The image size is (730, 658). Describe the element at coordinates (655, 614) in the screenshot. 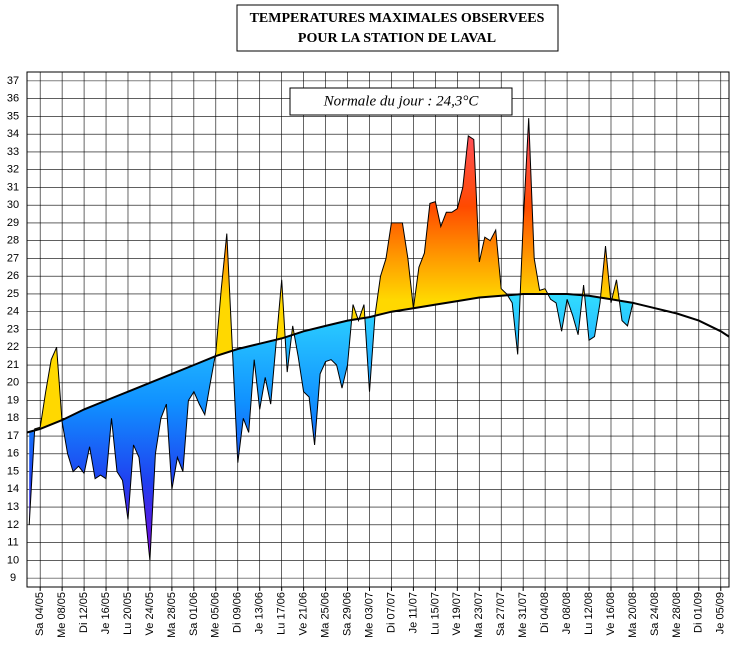

I see `x-tick-label: Sa 24/08` at that location.